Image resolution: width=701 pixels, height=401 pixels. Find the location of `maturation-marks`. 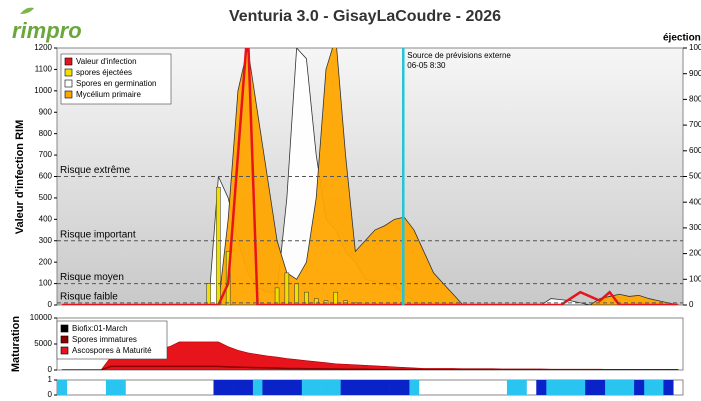

maturation-marks is located at coordinates (370, 355).